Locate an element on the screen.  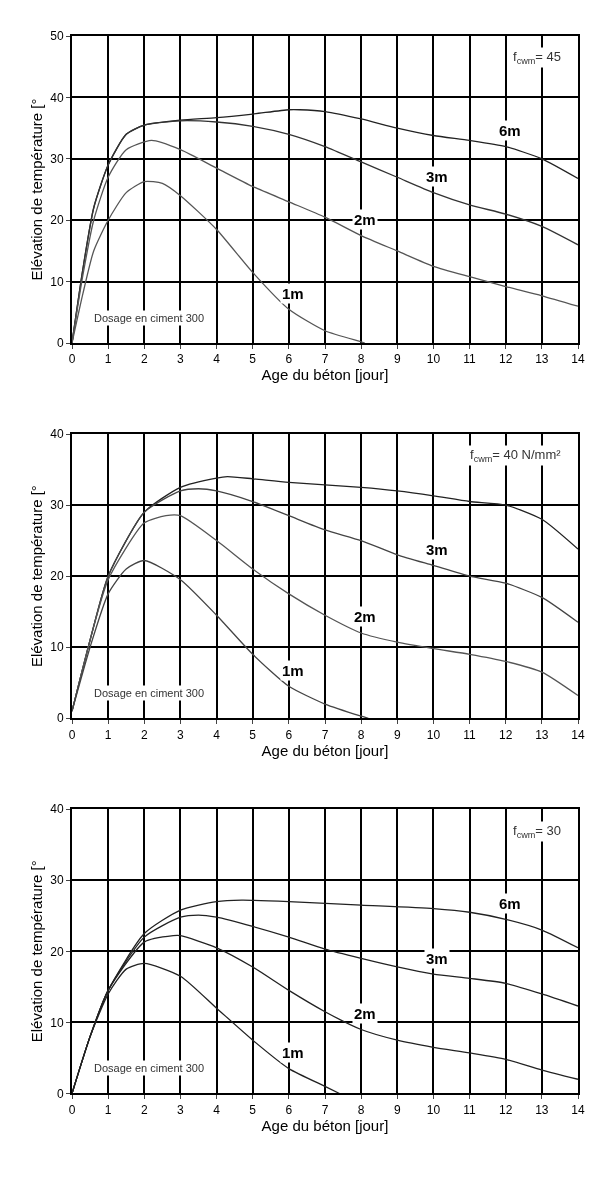
annotation: f$_{cwm}$= 30 is located at coordinates (537, 831).